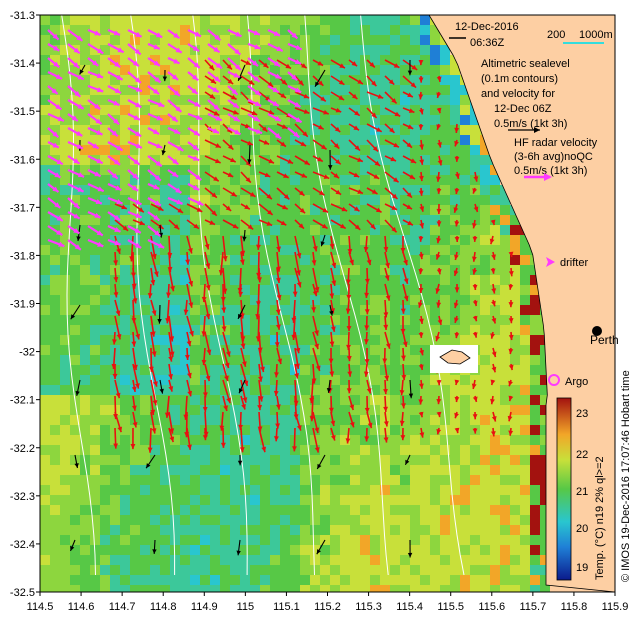 The image size is (640, 630). I want to click on sealevel-contour, so click(78, 295).